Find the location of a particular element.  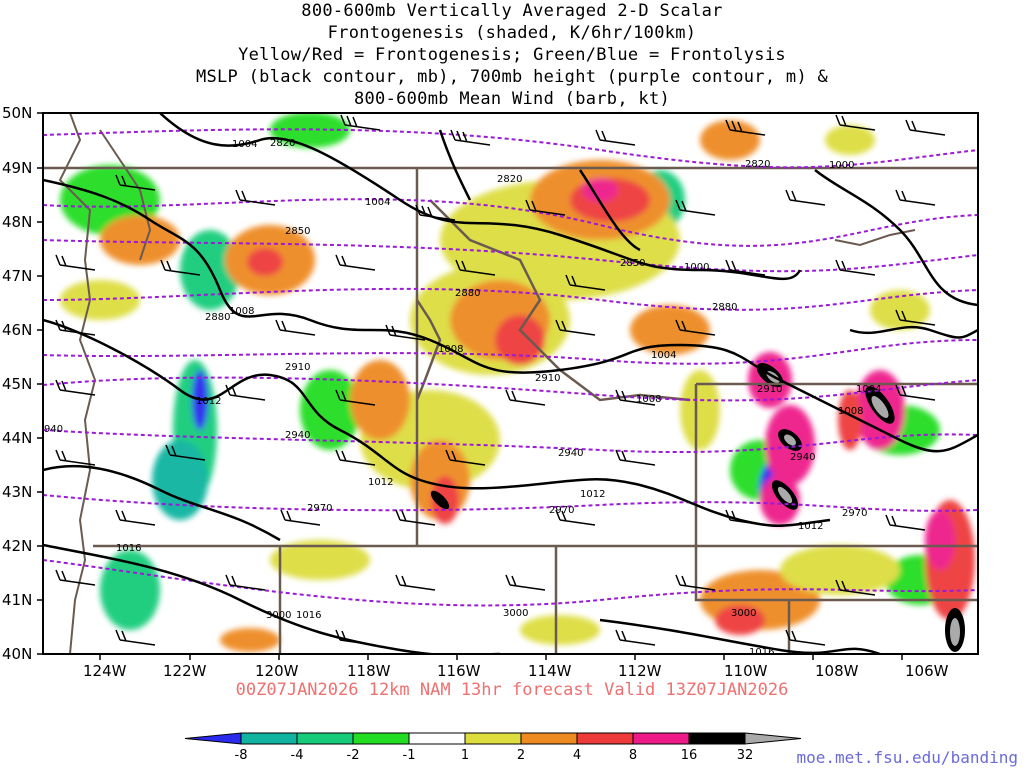

colorbar-label: 8 is located at coordinates (633, 755).